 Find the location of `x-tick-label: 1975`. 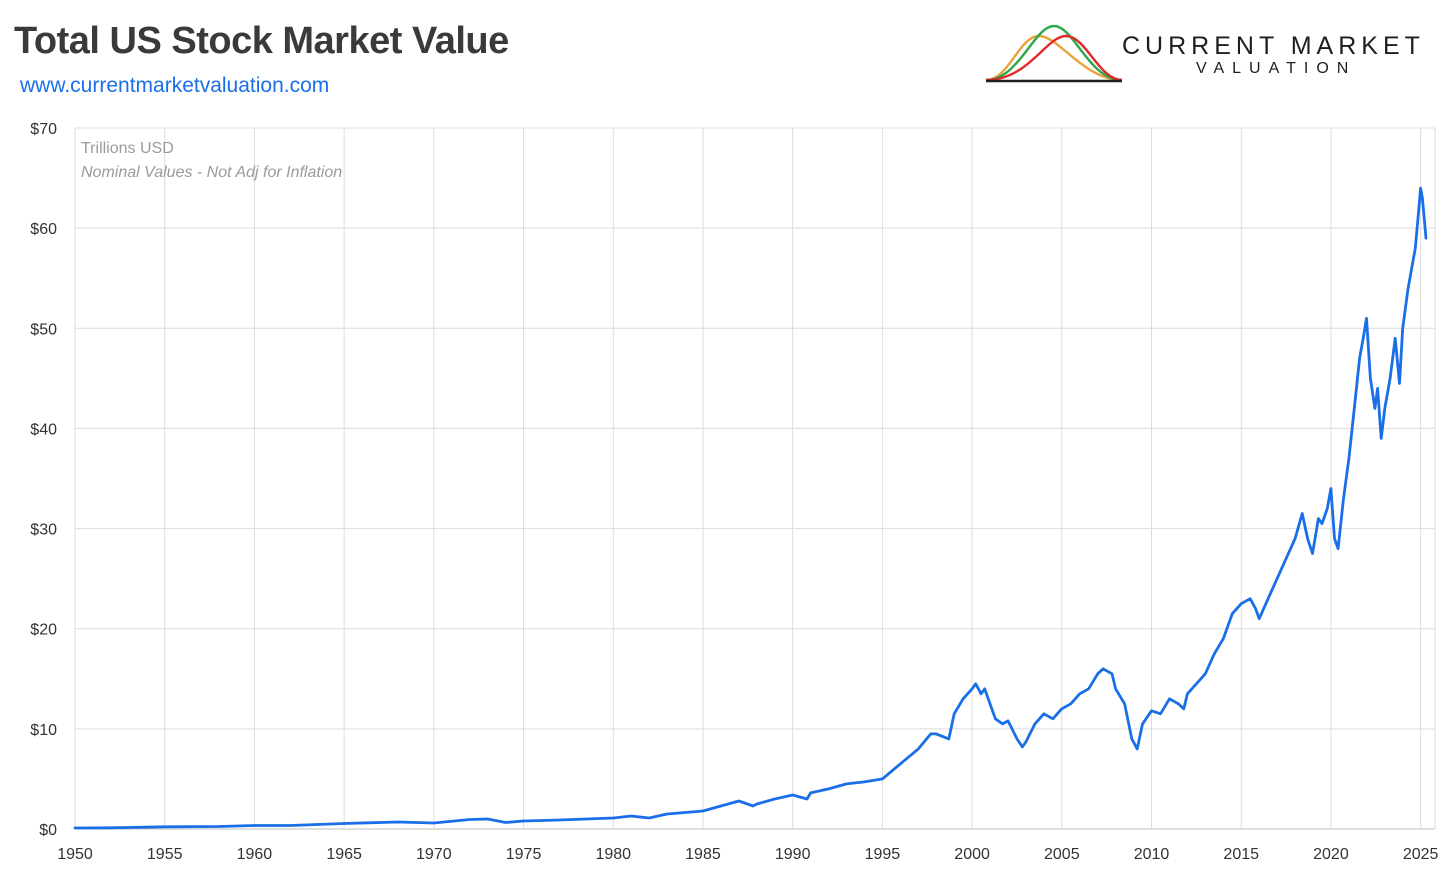

x-tick-label: 1975 is located at coordinates (524, 854).